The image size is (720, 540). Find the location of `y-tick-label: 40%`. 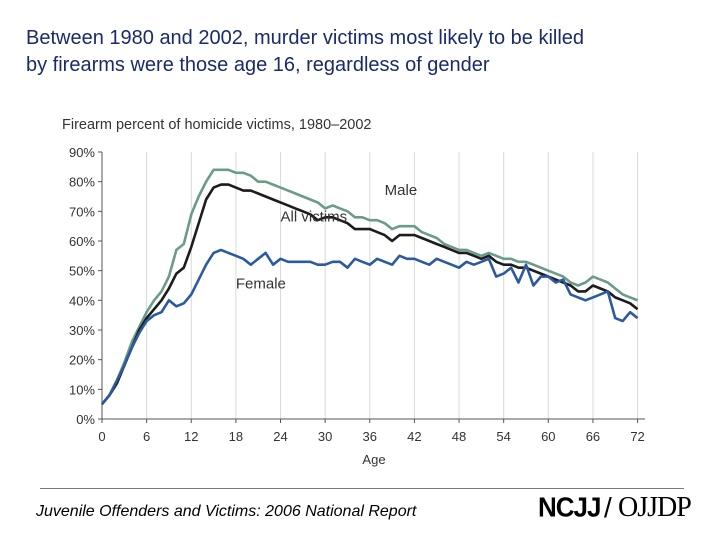

y-tick-label: 40% is located at coordinates (82, 300).